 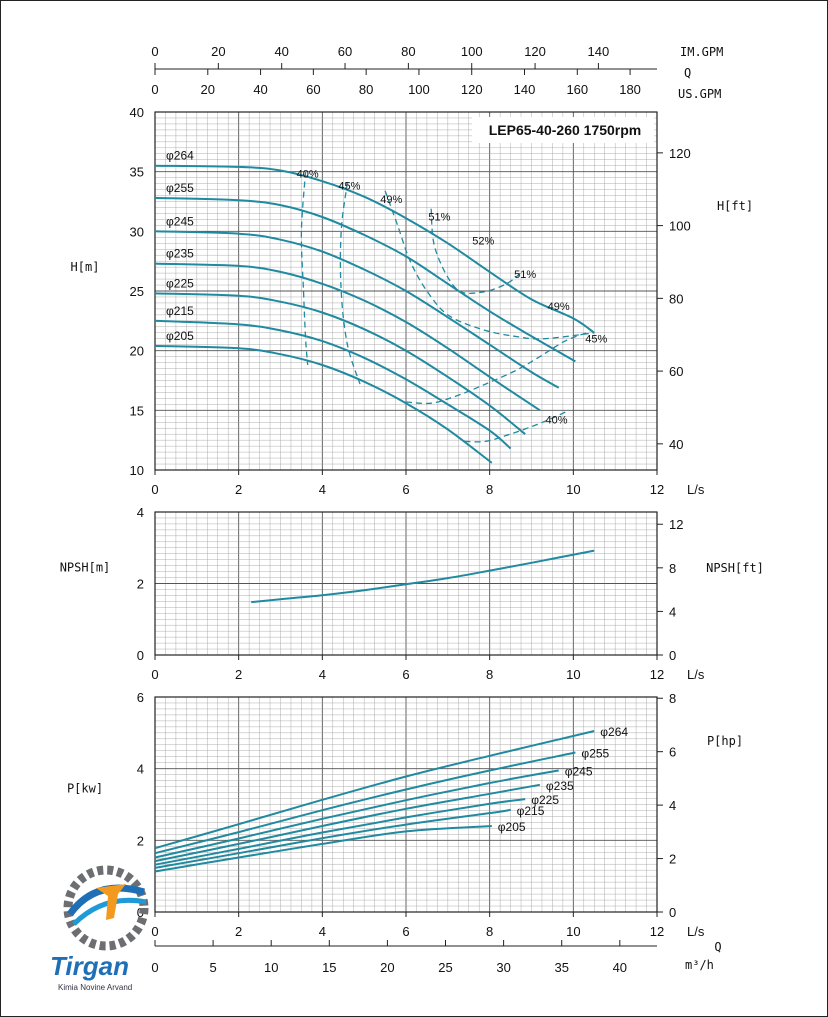 What do you see at coordinates (735, 206) in the screenshot?
I see `y-right-axis-label: H[ft]` at bounding box center [735, 206].